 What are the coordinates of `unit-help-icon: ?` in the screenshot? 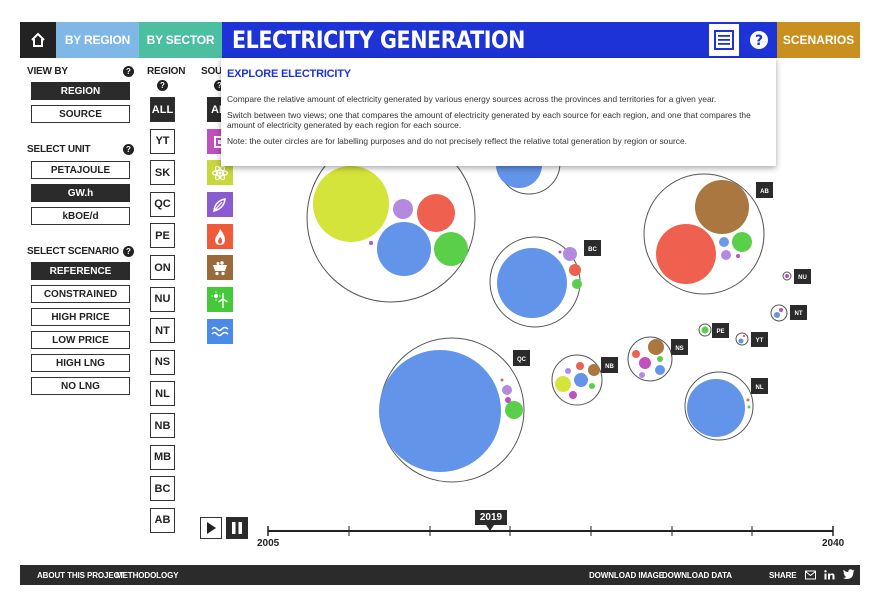 It's located at (128, 149).